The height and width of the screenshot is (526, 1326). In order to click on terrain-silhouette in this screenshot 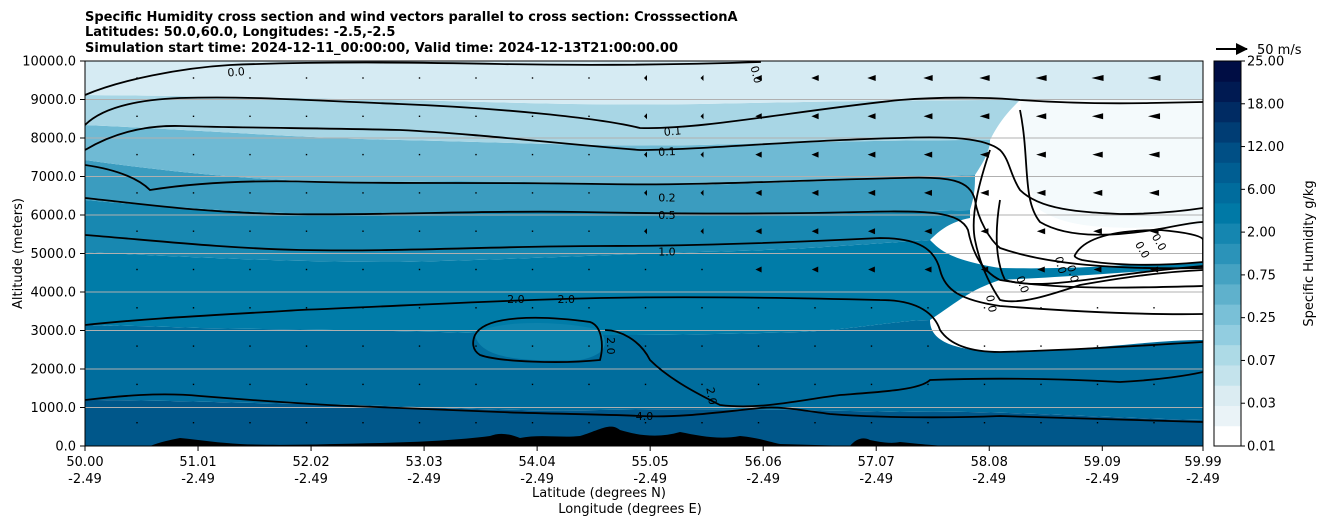, I will do `click(550, 436)`.